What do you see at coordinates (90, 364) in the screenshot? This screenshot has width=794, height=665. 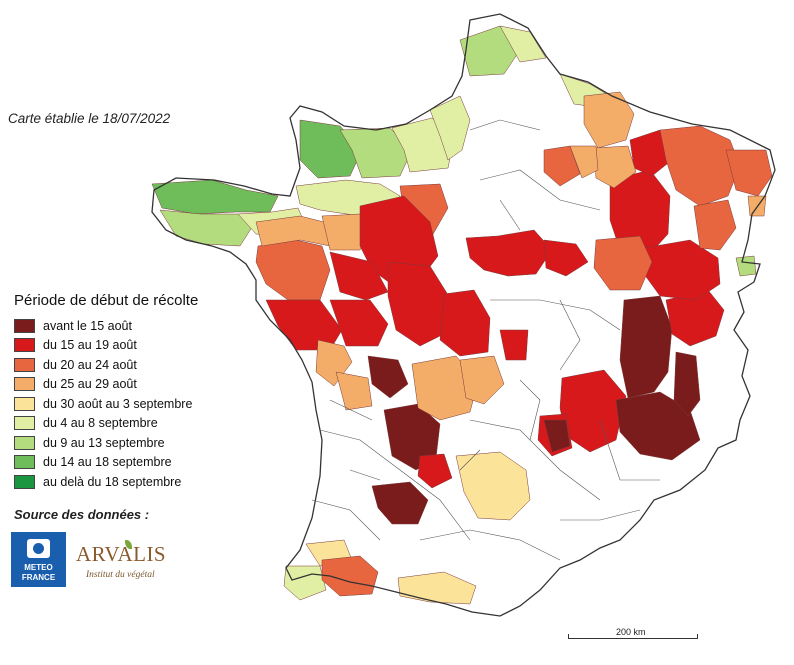 I see `legend-label: du 20 au 24 août` at bounding box center [90, 364].